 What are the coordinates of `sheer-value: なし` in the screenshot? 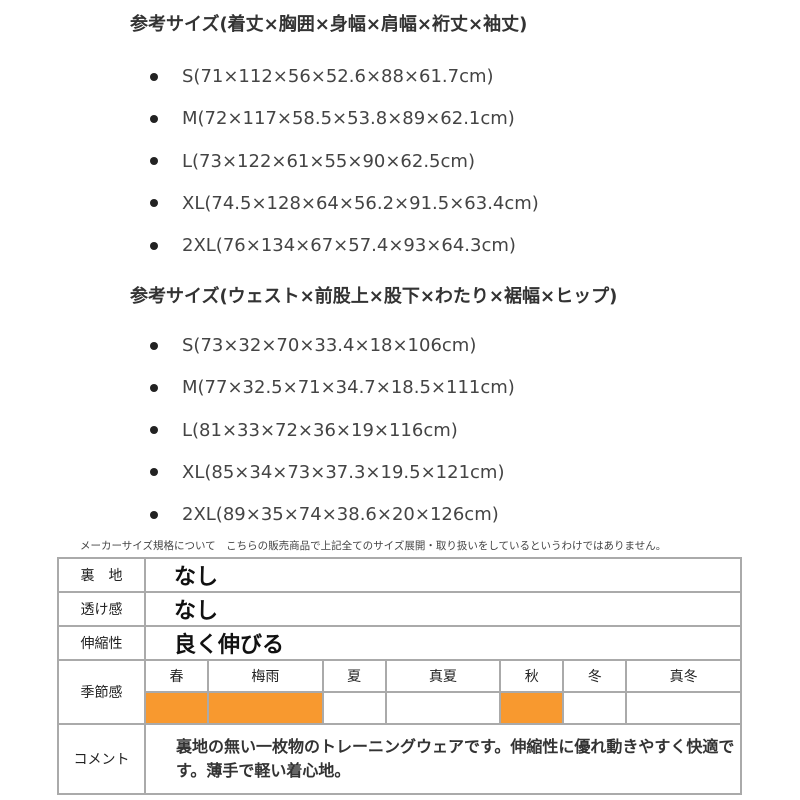 It's located at (443, 609).